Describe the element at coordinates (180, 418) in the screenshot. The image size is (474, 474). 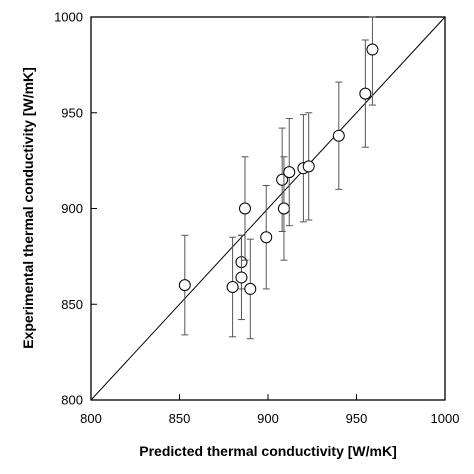
I see `x-tick-label: 850` at that location.